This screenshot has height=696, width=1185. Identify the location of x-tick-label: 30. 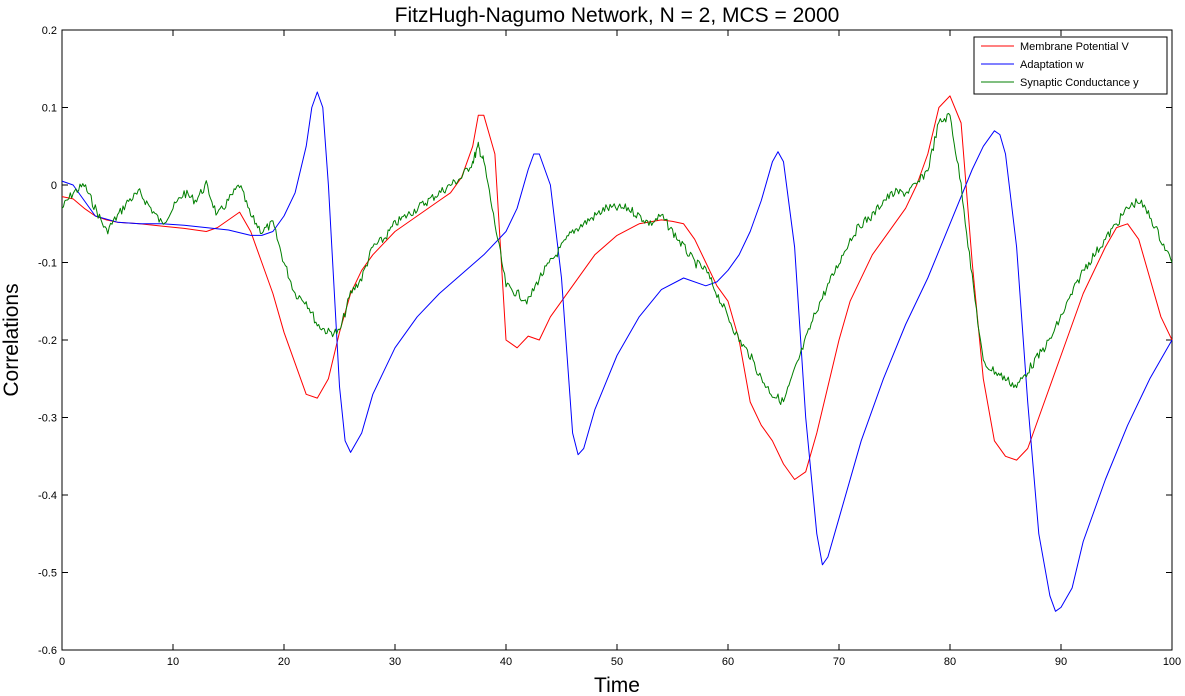
(395, 662).